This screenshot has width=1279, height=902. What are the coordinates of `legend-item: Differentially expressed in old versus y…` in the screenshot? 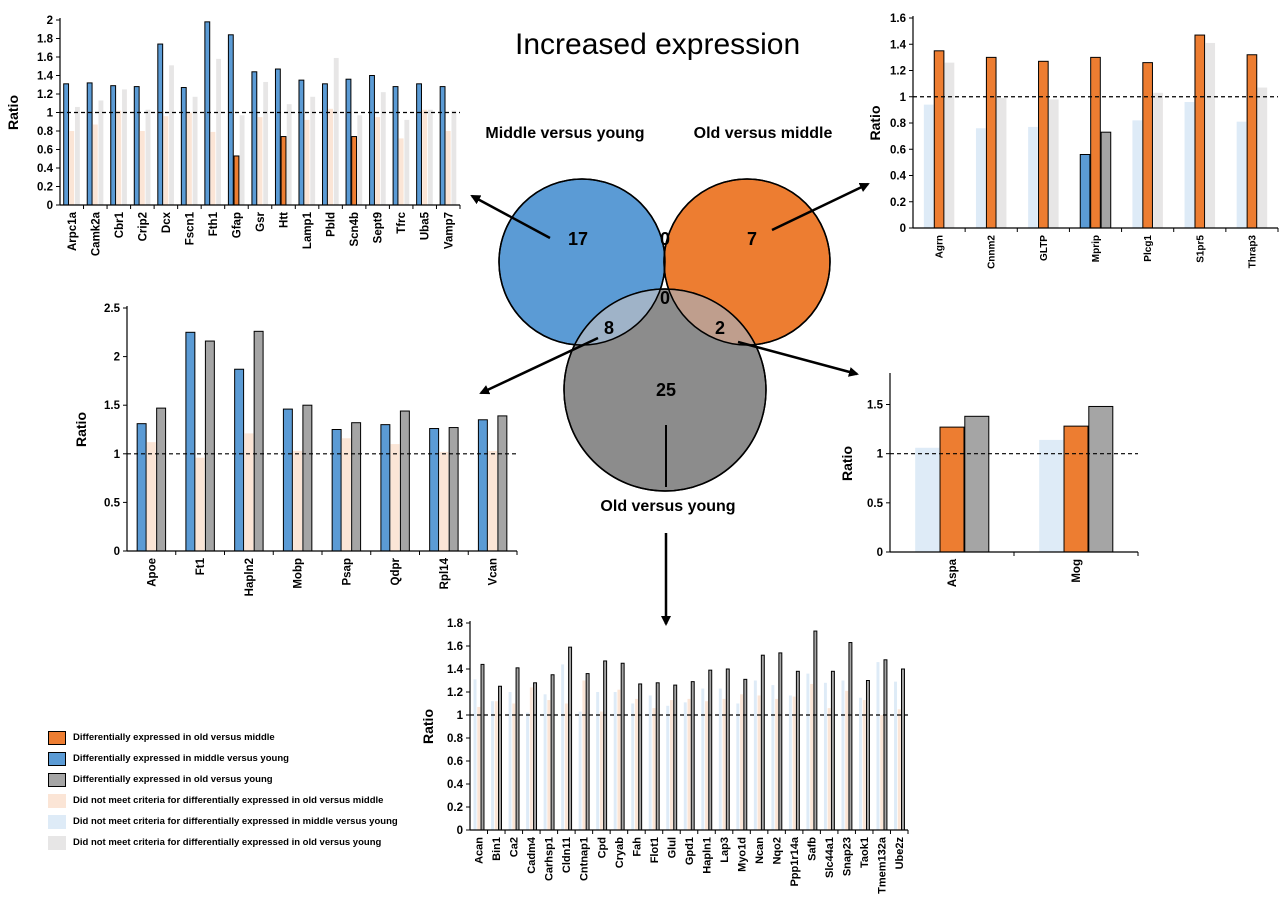 It's located at (223, 779).